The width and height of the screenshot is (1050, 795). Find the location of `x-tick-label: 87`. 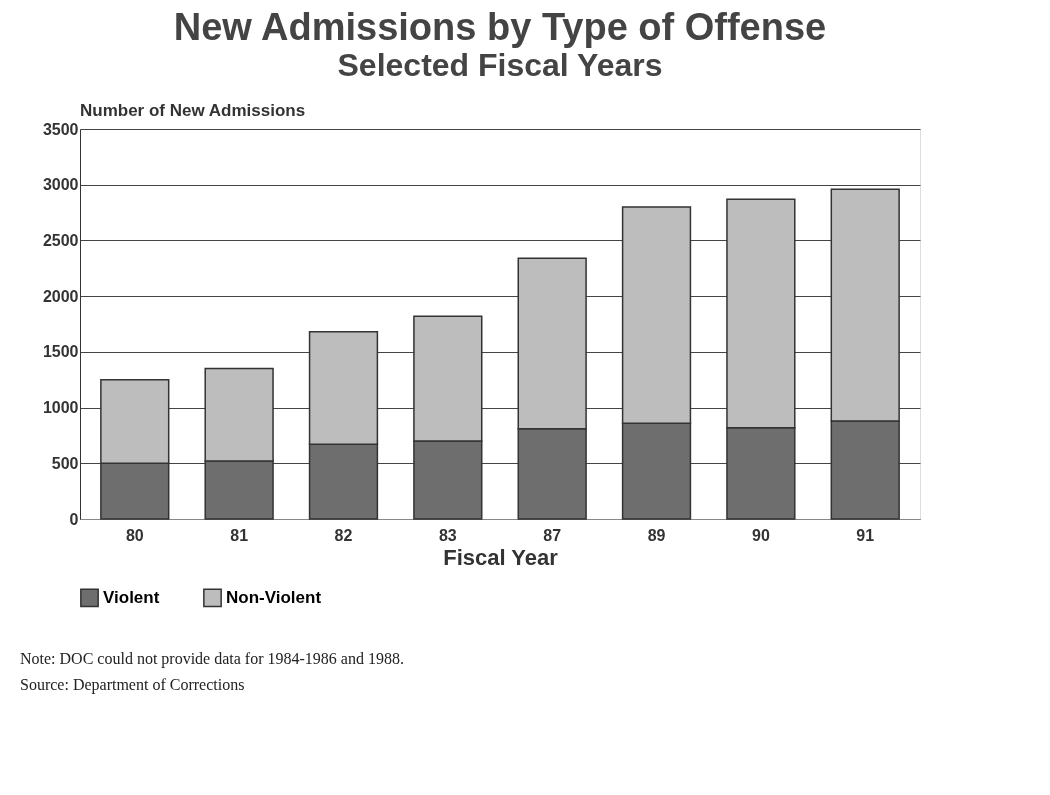

x-tick-label: 87 is located at coordinates (552, 535).